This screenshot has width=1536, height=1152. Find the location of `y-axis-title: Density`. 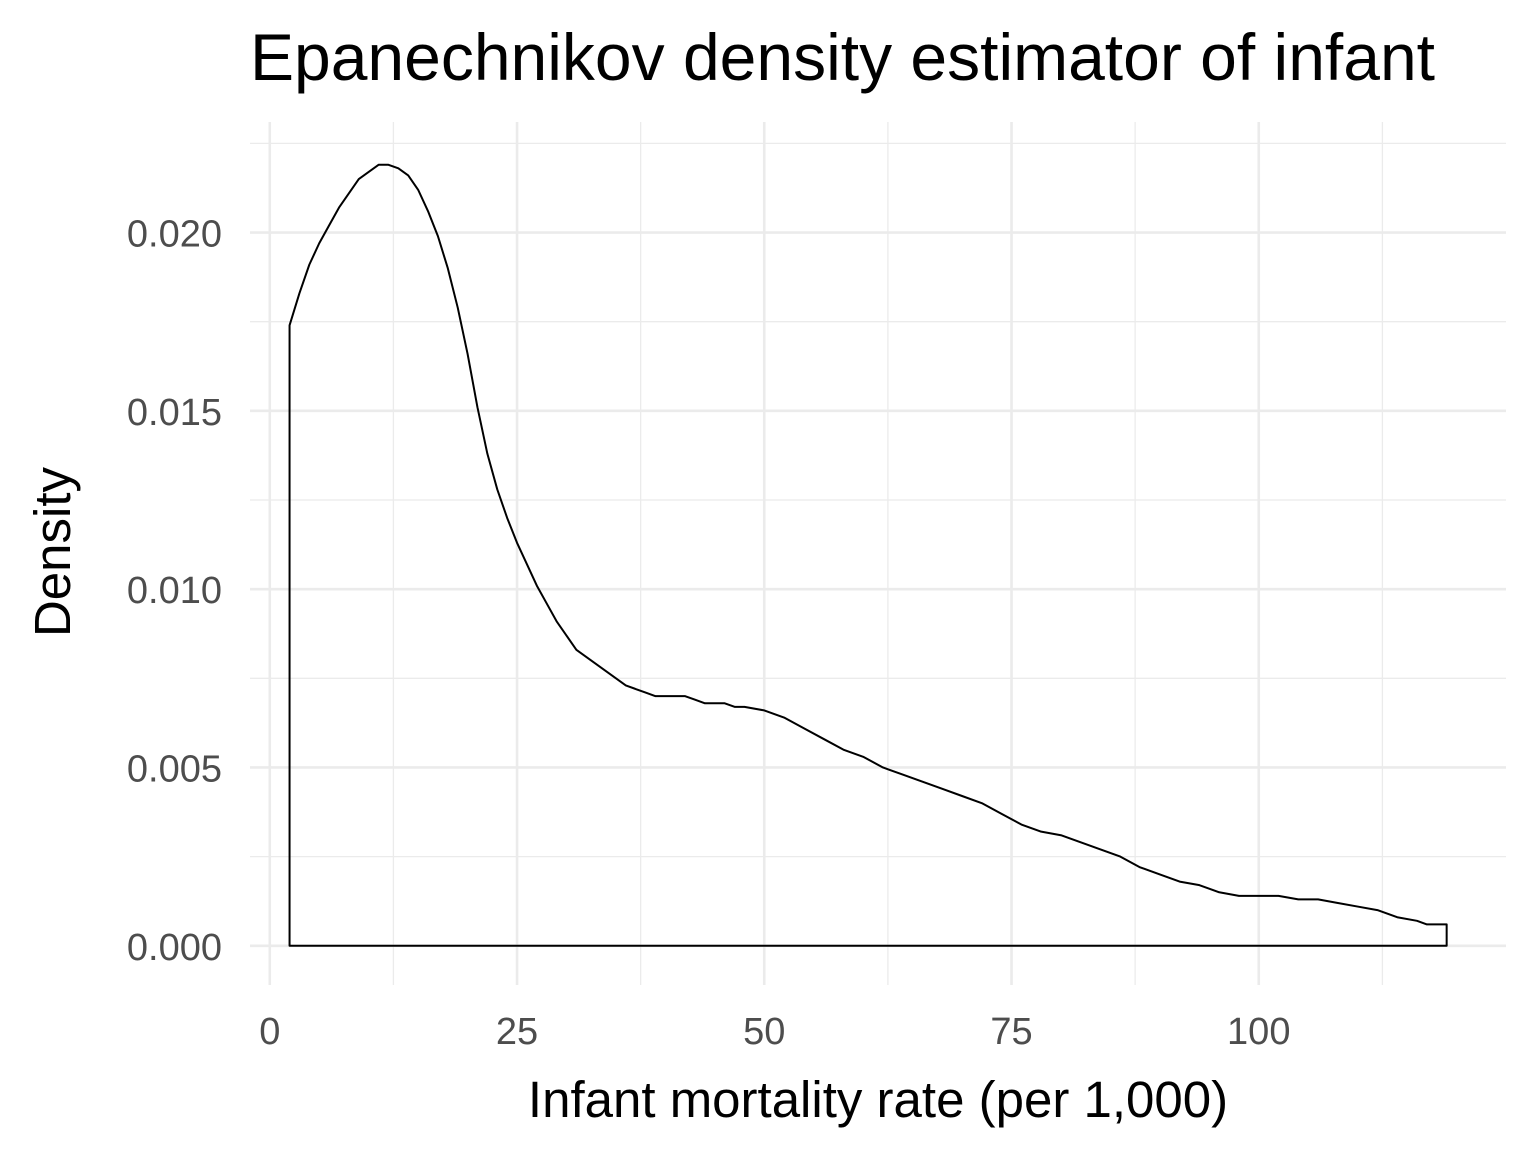

y-axis-title: Density is located at coordinates (52, 551).